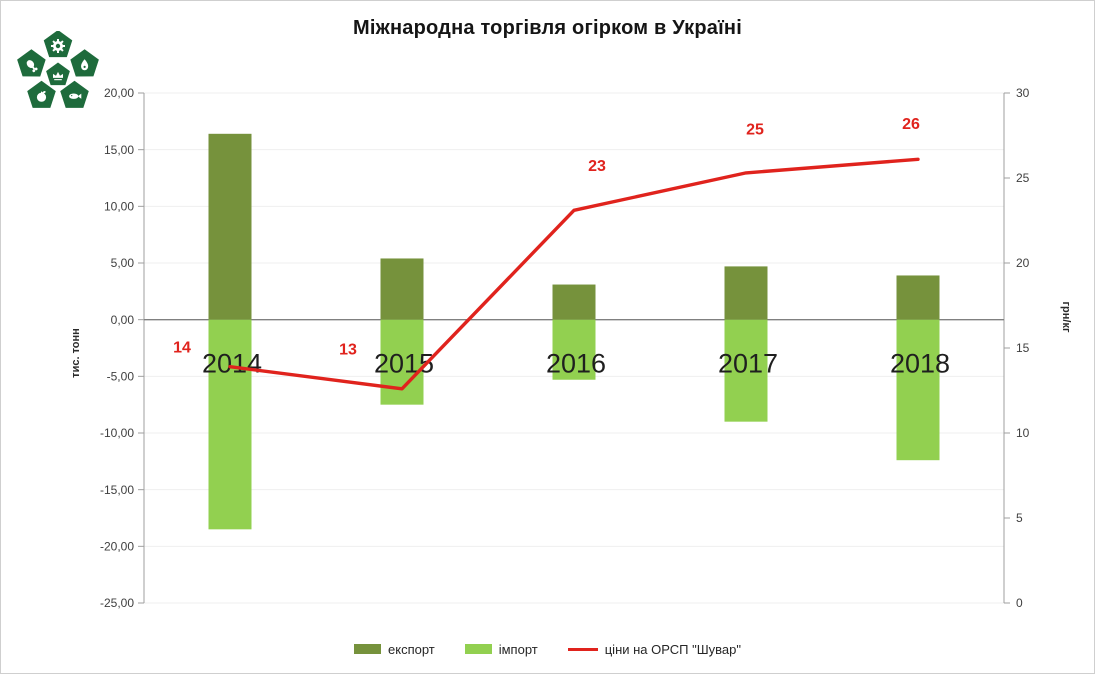 This screenshot has width=1095, height=674. I want to click on legend-item-export: експорт, so click(394, 649).